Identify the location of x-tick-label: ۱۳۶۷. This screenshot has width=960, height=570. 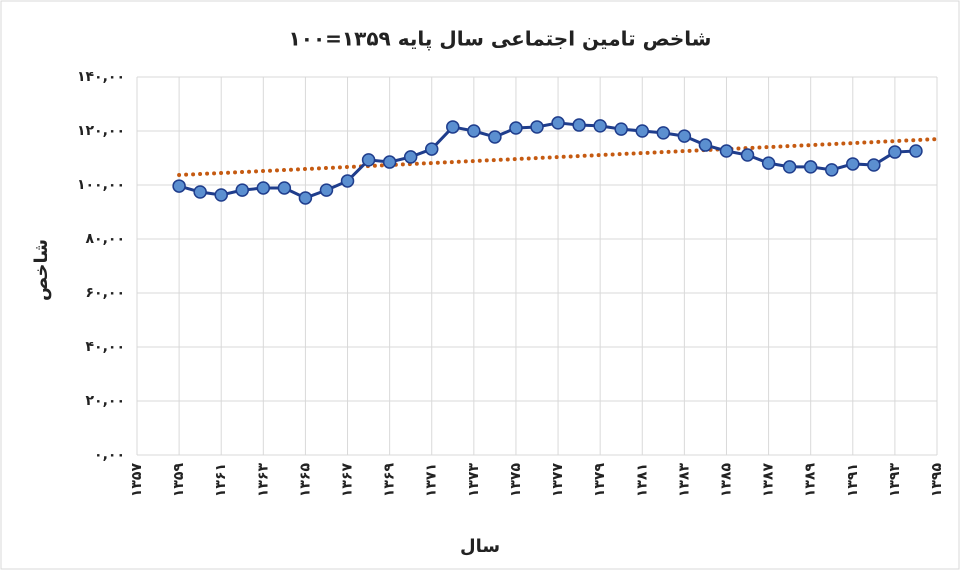
(348, 480).